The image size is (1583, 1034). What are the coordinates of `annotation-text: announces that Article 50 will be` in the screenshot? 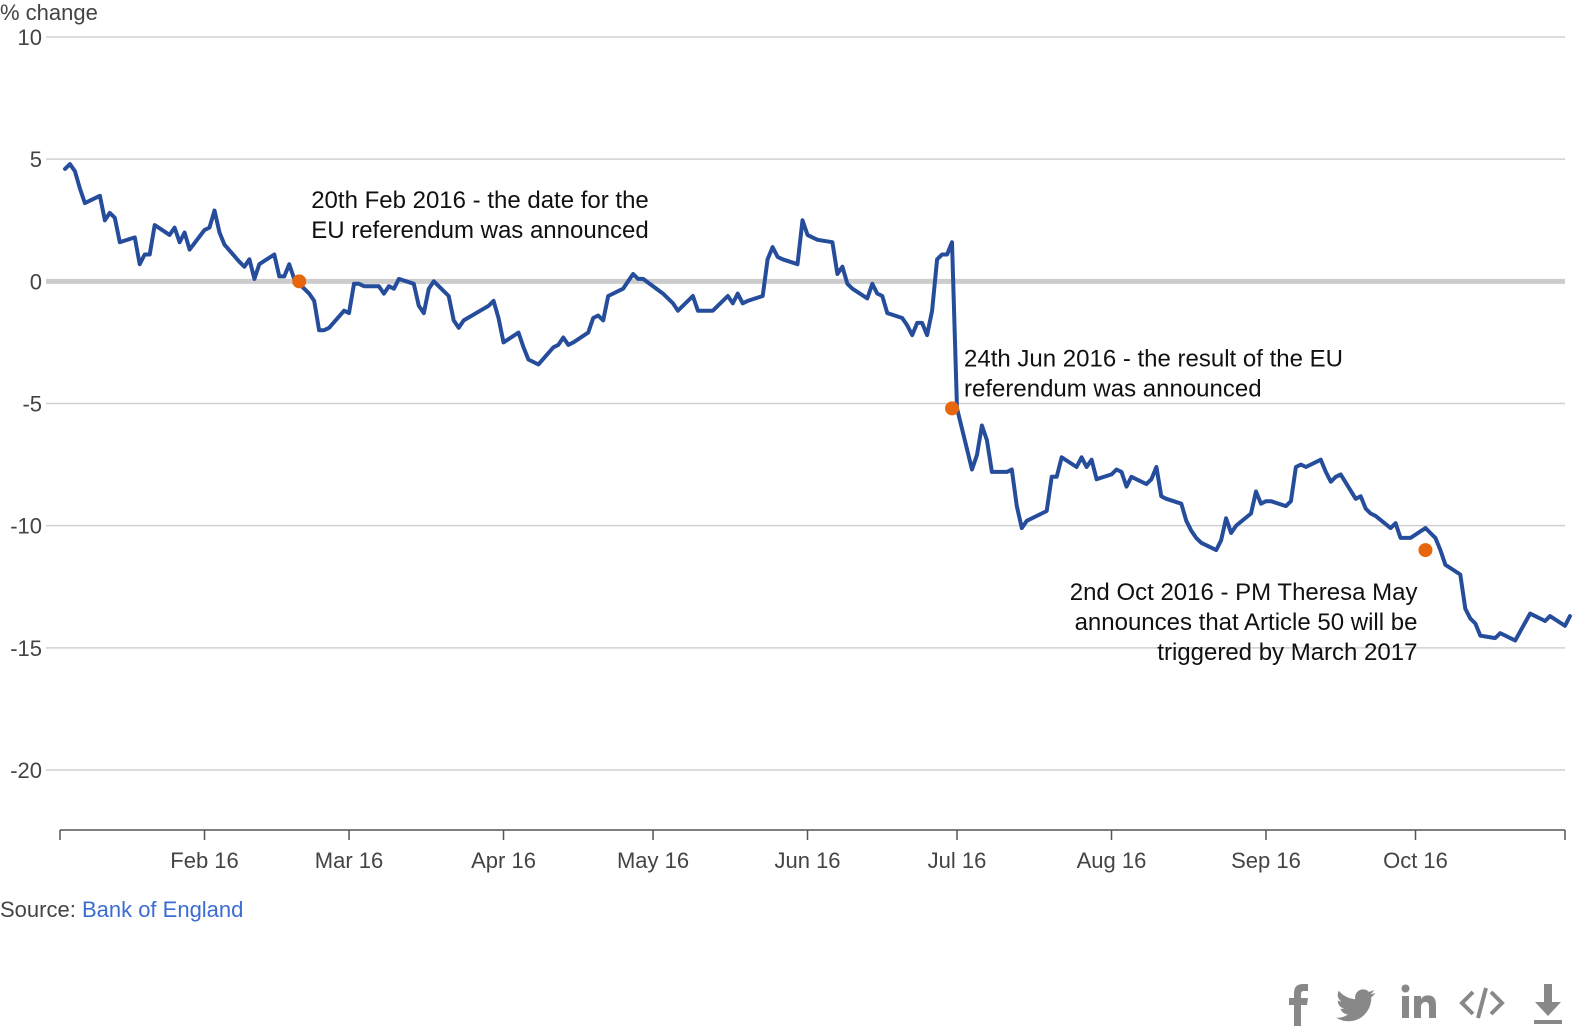 It's located at (1246, 622).